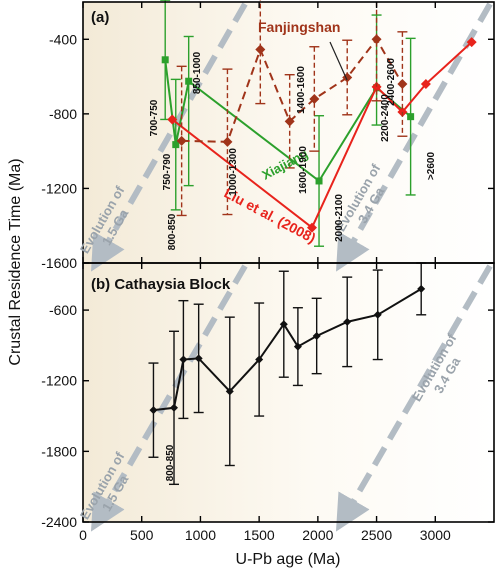  Describe the element at coordinates (169, 137) in the screenshot. I see `evolution-arrow-1.5ga-a` at that location.